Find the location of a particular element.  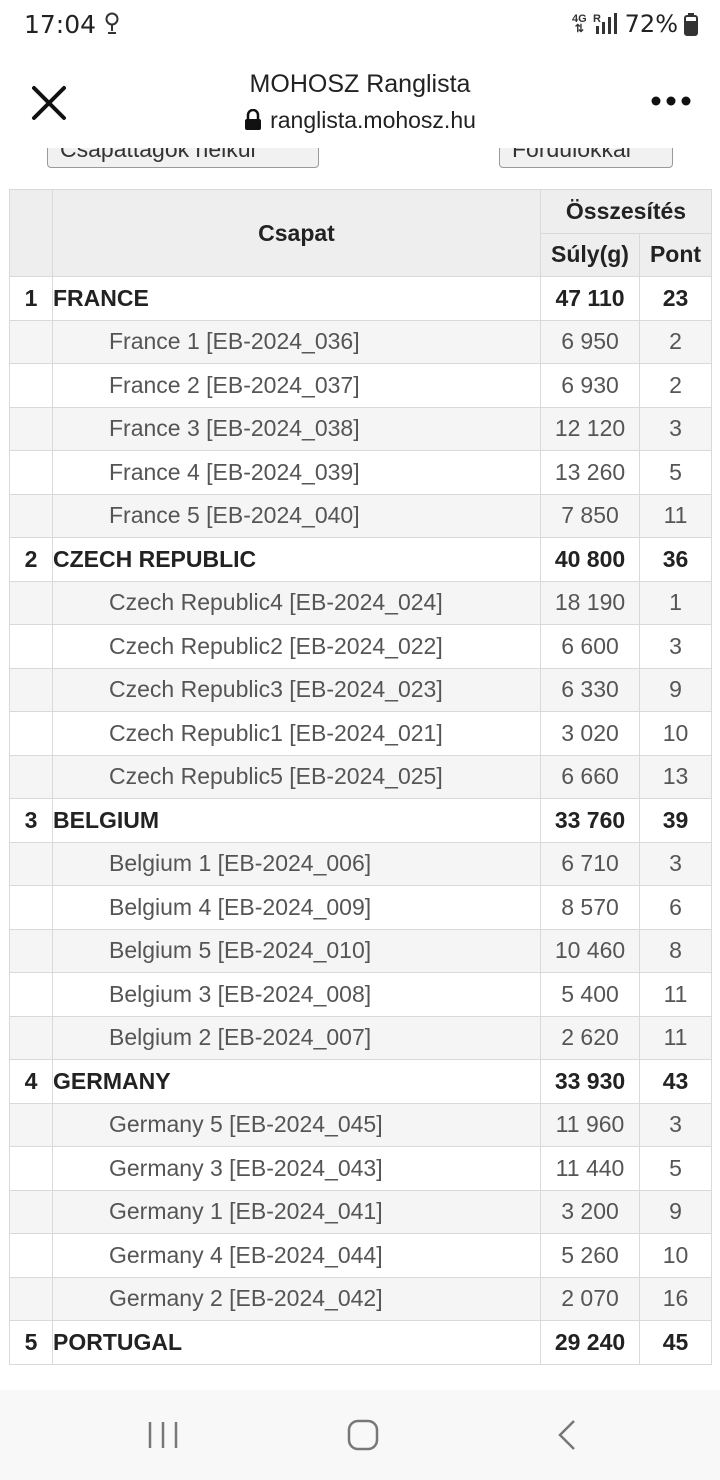

member-points: 5 is located at coordinates (675, 472).